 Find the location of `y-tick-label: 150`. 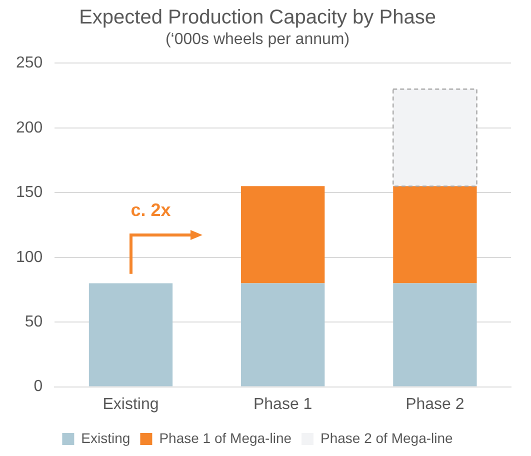

y-tick-label: 150 is located at coordinates (29, 193).